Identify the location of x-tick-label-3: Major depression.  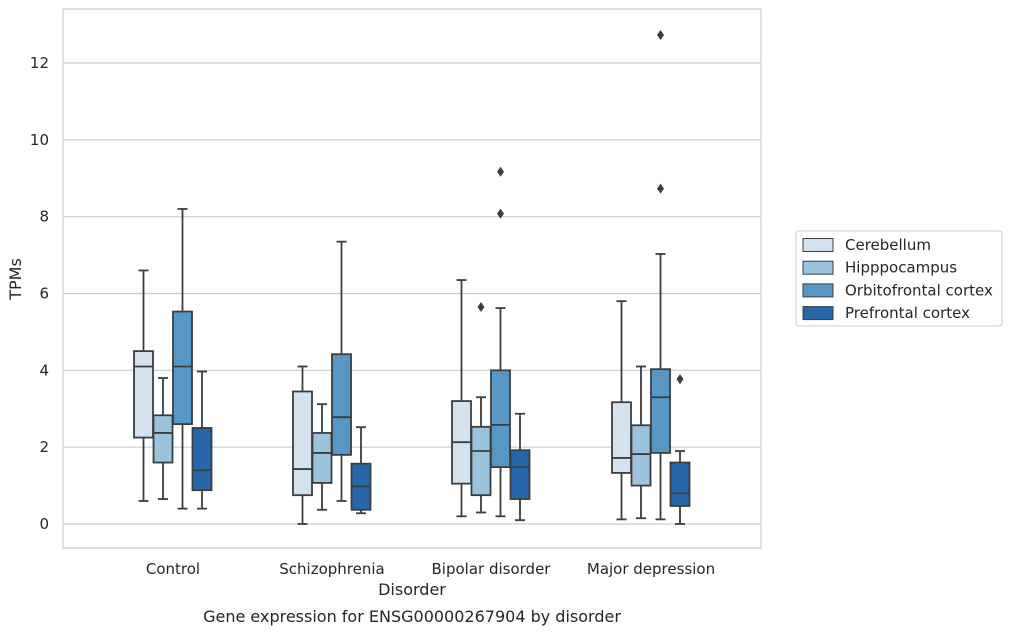
(651, 569).